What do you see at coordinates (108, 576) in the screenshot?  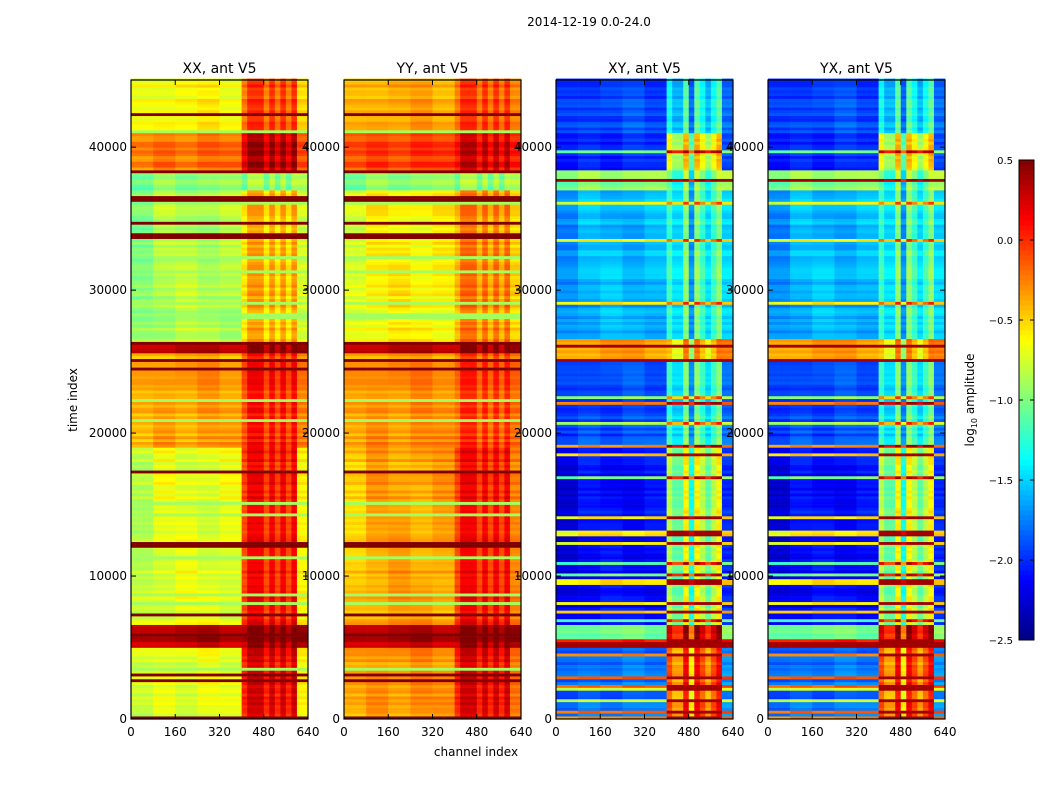 I see `y-tick-label: 10000` at bounding box center [108, 576].